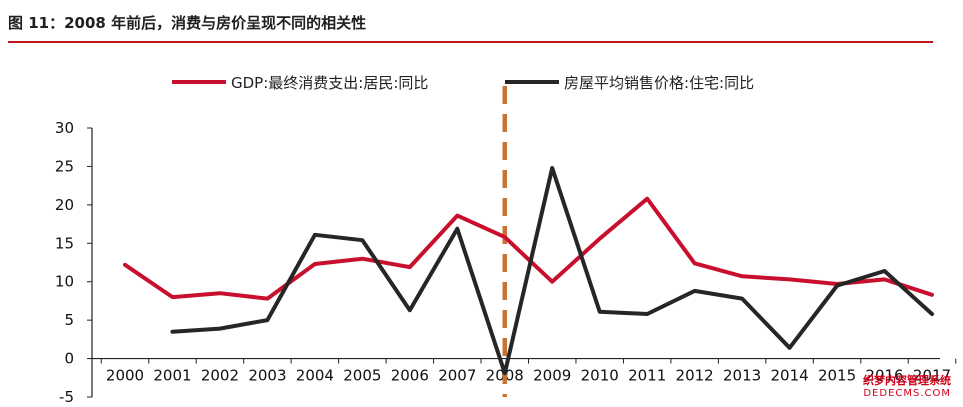  What do you see at coordinates (64, 205) in the screenshot?
I see `y-tick-label: 20` at bounding box center [64, 205].